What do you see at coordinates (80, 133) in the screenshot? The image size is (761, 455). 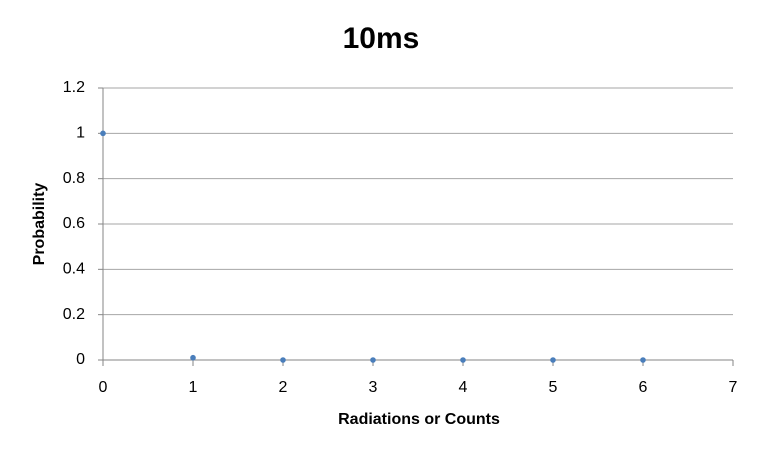 I see `y-tick-label: 1` at bounding box center [80, 133].